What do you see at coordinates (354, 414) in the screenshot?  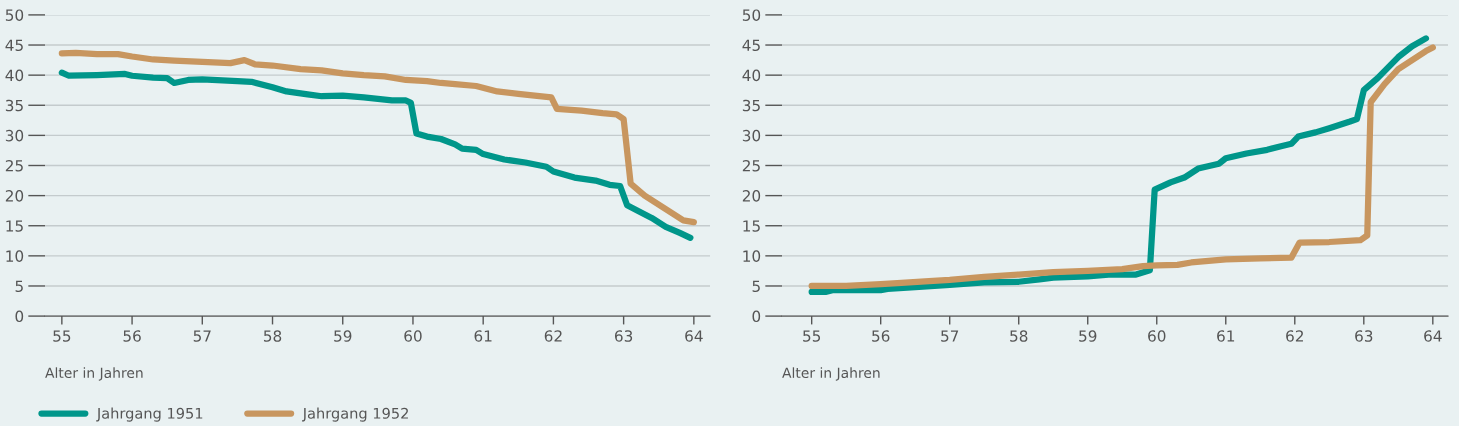 I see `legend-label: Jahrgang 1952` at bounding box center [354, 414].